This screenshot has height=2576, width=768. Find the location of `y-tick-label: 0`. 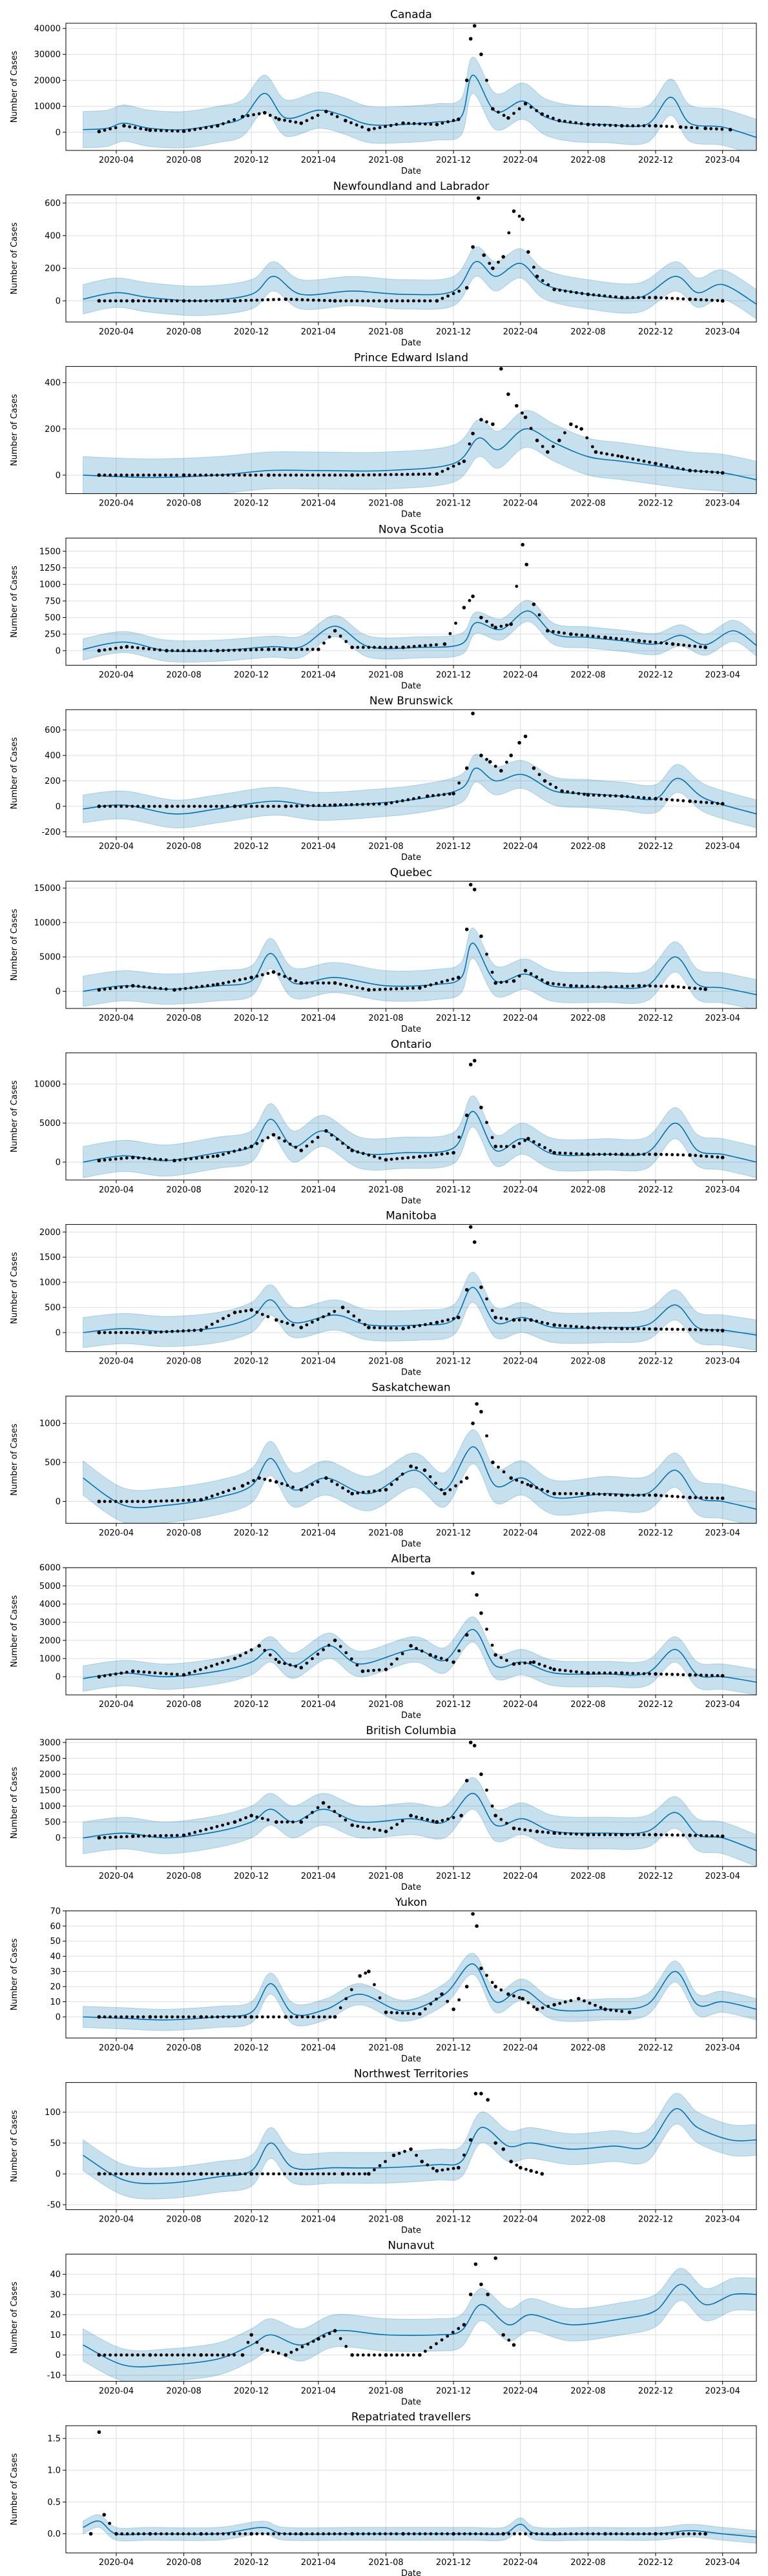

y-tick-label: 0 is located at coordinates (58, 476).